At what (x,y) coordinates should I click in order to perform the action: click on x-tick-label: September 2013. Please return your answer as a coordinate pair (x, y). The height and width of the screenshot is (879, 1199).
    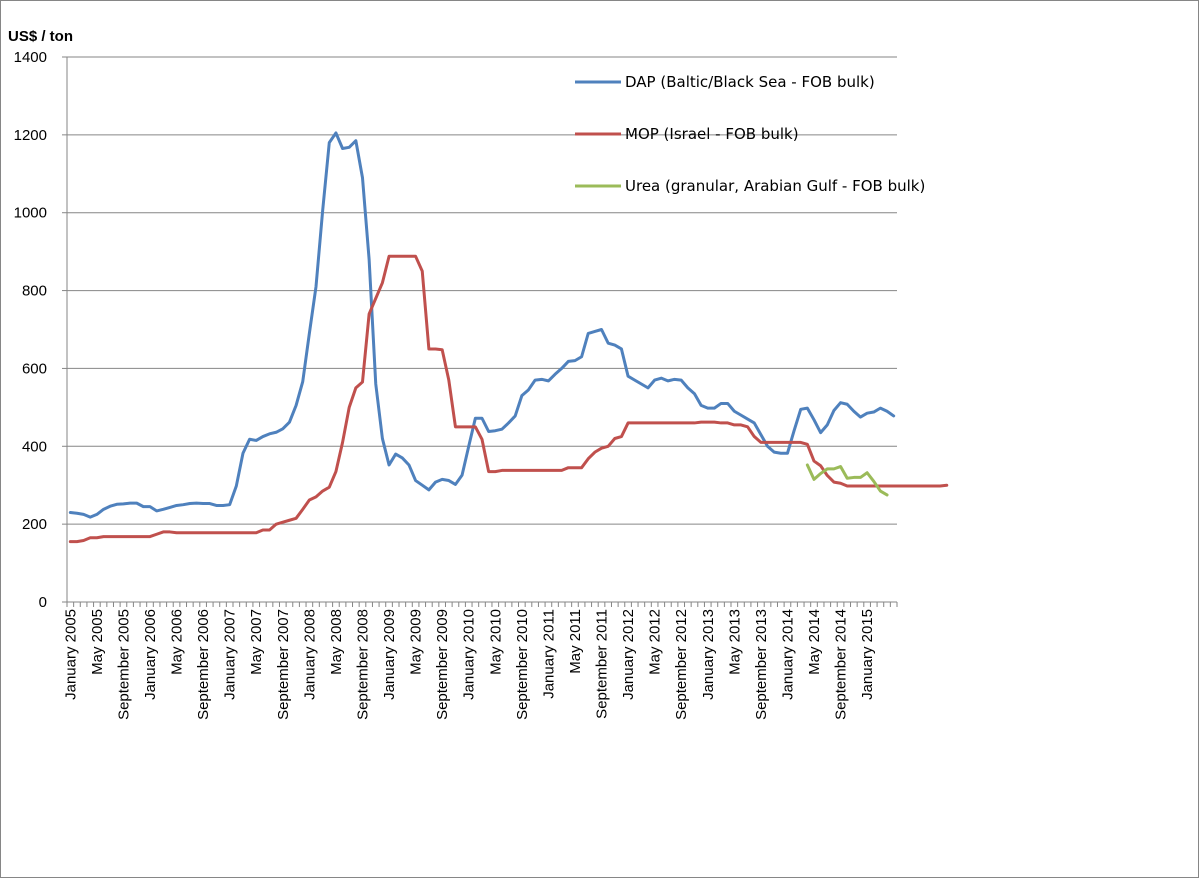
    Looking at the image, I should click on (761, 664).